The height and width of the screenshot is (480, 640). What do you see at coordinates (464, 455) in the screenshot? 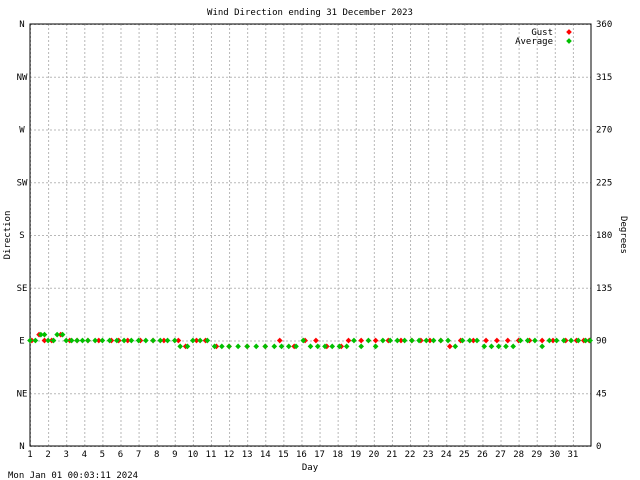
I see `x-tick-label: 25` at bounding box center [464, 455].